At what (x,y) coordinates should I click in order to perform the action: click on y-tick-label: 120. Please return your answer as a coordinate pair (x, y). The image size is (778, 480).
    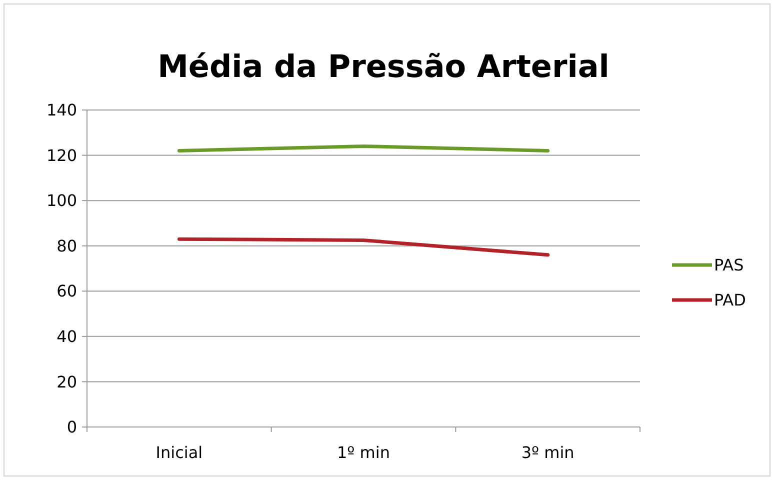
    Looking at the image, I should click on (61, 155).